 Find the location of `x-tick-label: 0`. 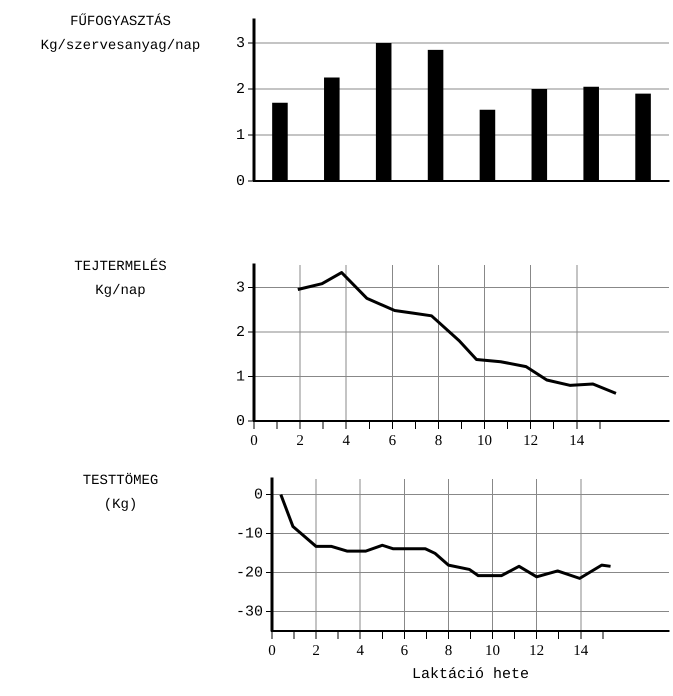

x-tick-label: 0 is located at coordinates (272, 650).